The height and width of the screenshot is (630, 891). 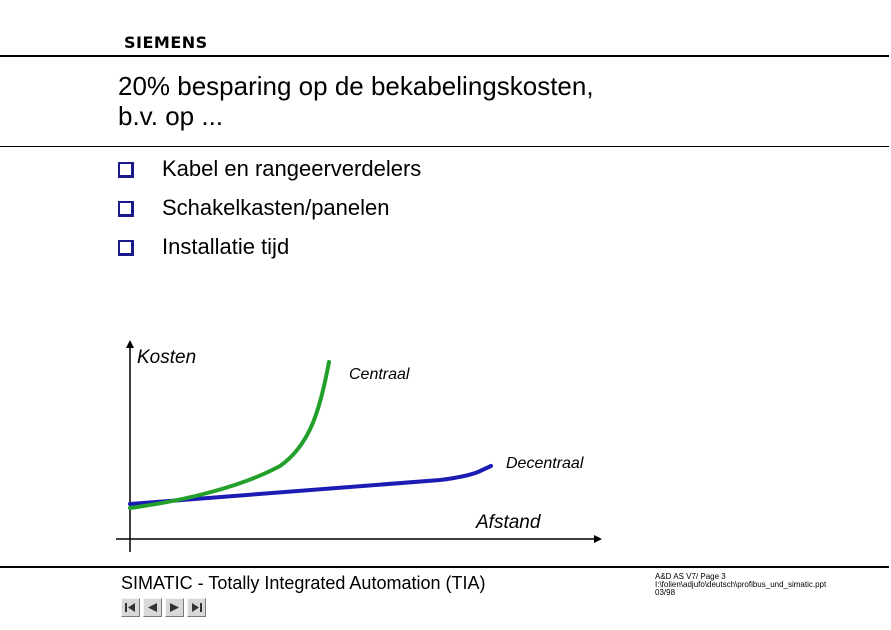 I want to click on header-divider, so click(x=444, y=56).